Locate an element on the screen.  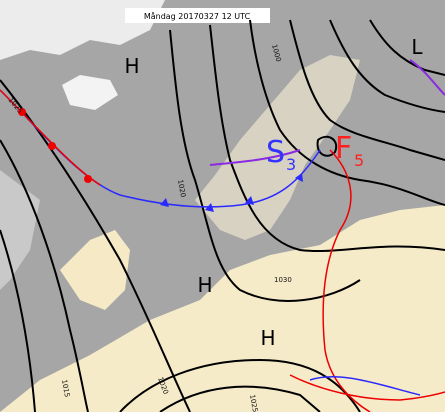
warm-front-symbols is located at coordinates (55, 145).